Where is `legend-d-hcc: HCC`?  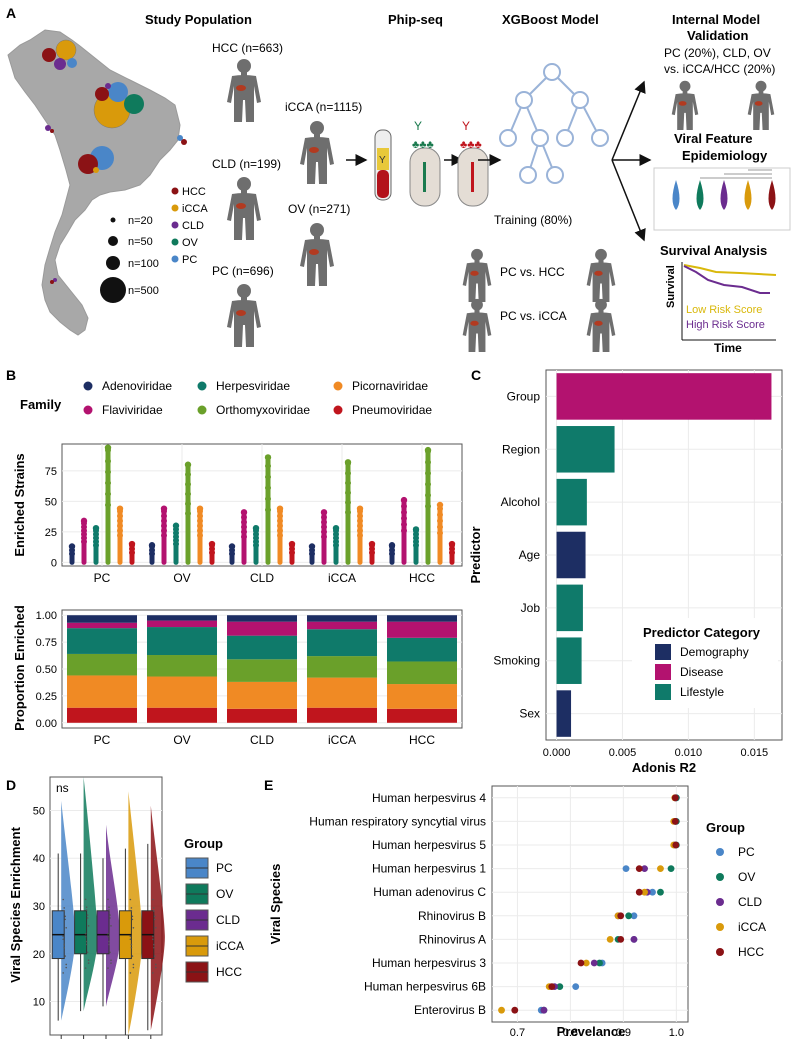 legend-d-hcc: HCC is located at coordinates (229, 972).